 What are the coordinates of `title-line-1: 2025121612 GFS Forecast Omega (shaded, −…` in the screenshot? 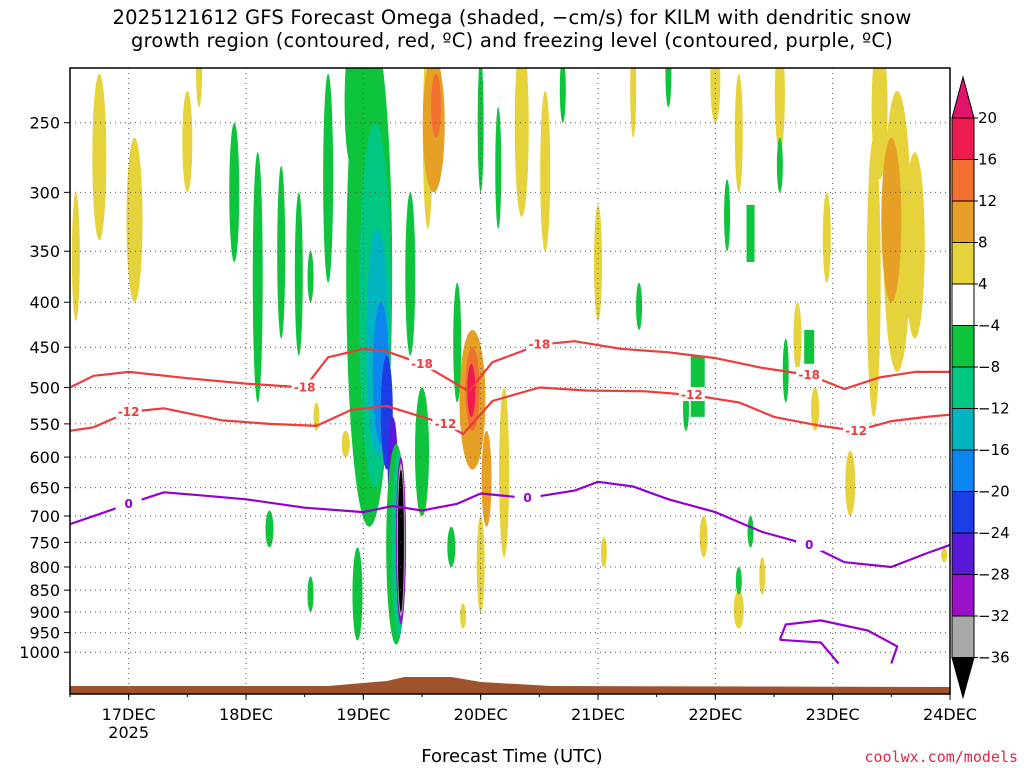 It's located at (512, 17).